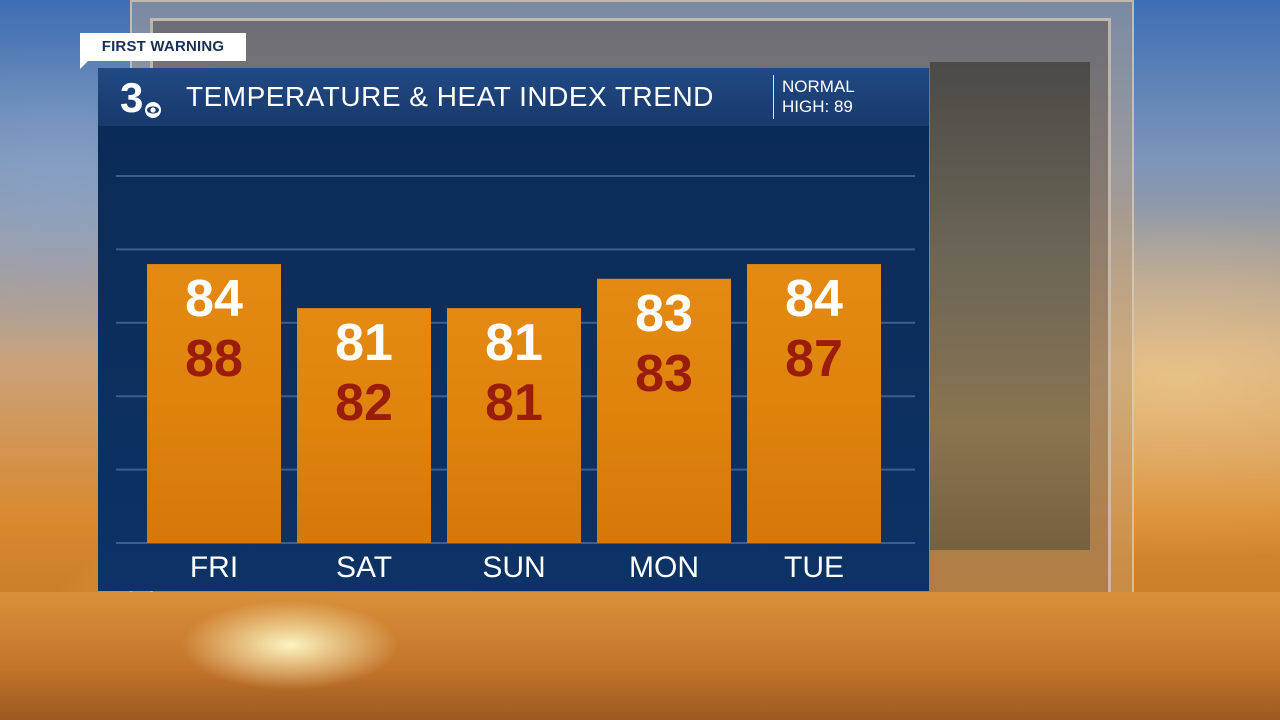 This screenshot has height=720, width=1280. What do you see at coordinates (214, 299) in the screenshot?
I see `temperature-label-fri: 84` at bounding box center [214, 299].